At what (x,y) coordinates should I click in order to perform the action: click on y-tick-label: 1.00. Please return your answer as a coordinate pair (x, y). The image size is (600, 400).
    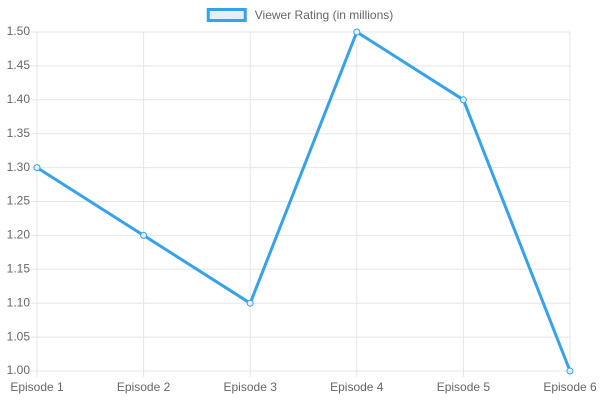
    Looking at the image, I should click on (19, 370).